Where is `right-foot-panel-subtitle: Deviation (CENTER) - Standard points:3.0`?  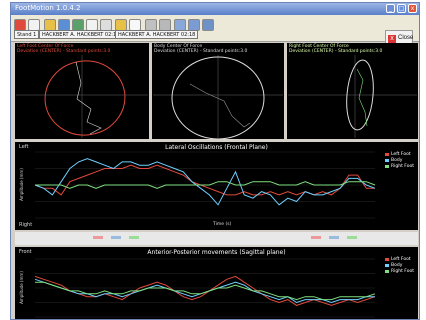
right-foot-panel-subtitle: Deviation (CENTER) - Standard points:3.0 is located at coordinates (336, 51).